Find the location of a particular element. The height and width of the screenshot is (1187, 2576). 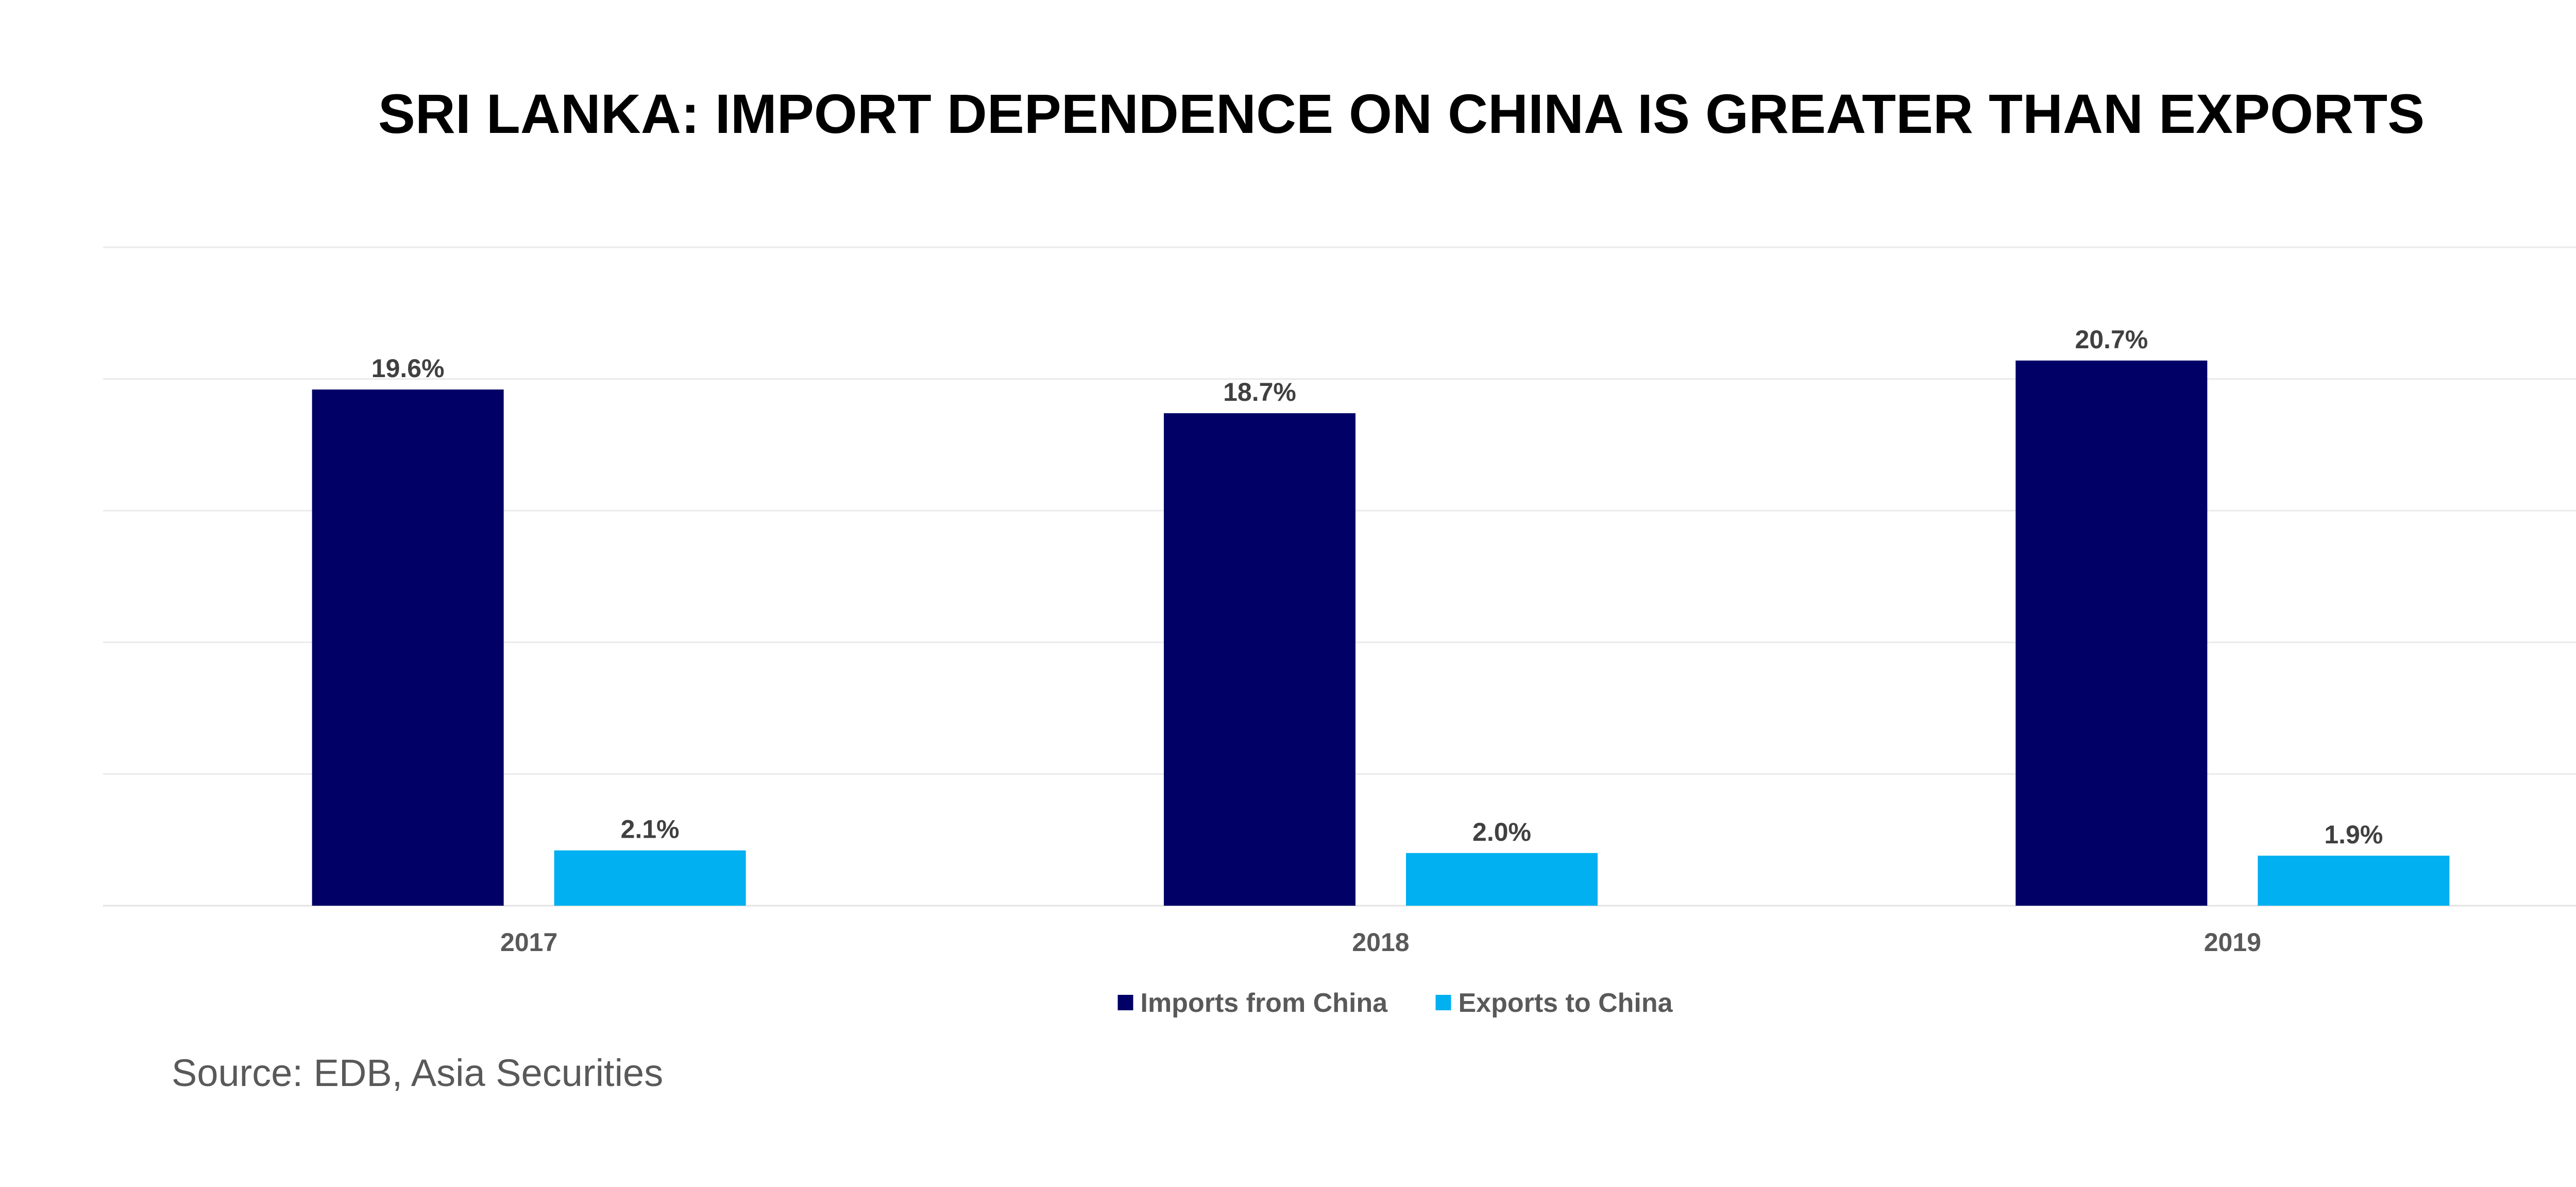

bar-imports-from-china-2018 is located at coordinates (1259, 659).